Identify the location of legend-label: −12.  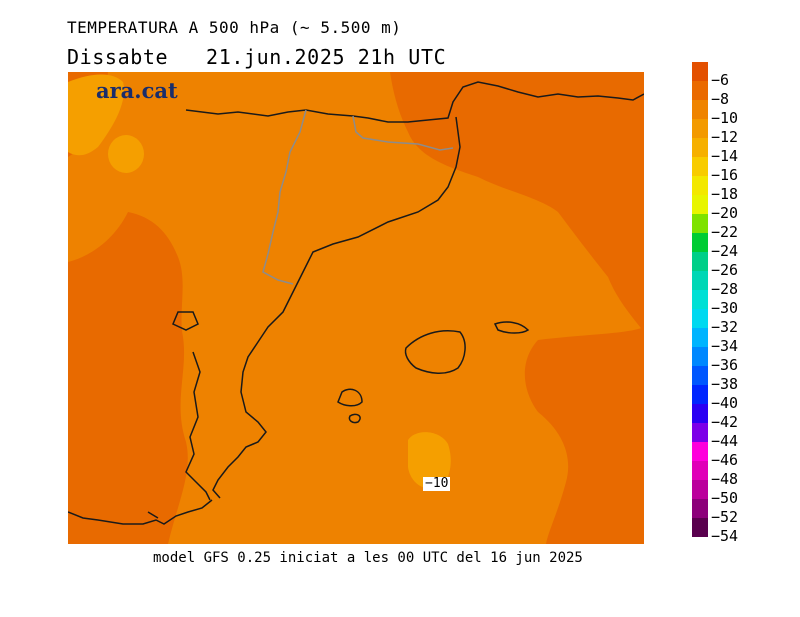
(725, 137).